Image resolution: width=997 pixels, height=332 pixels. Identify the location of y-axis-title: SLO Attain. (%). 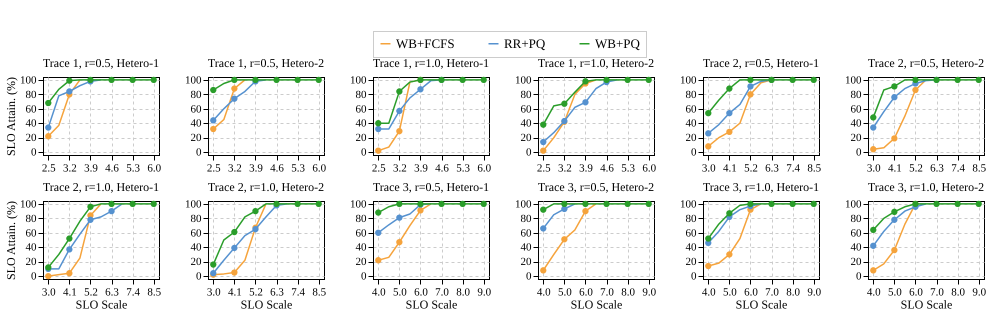
(11, 240).